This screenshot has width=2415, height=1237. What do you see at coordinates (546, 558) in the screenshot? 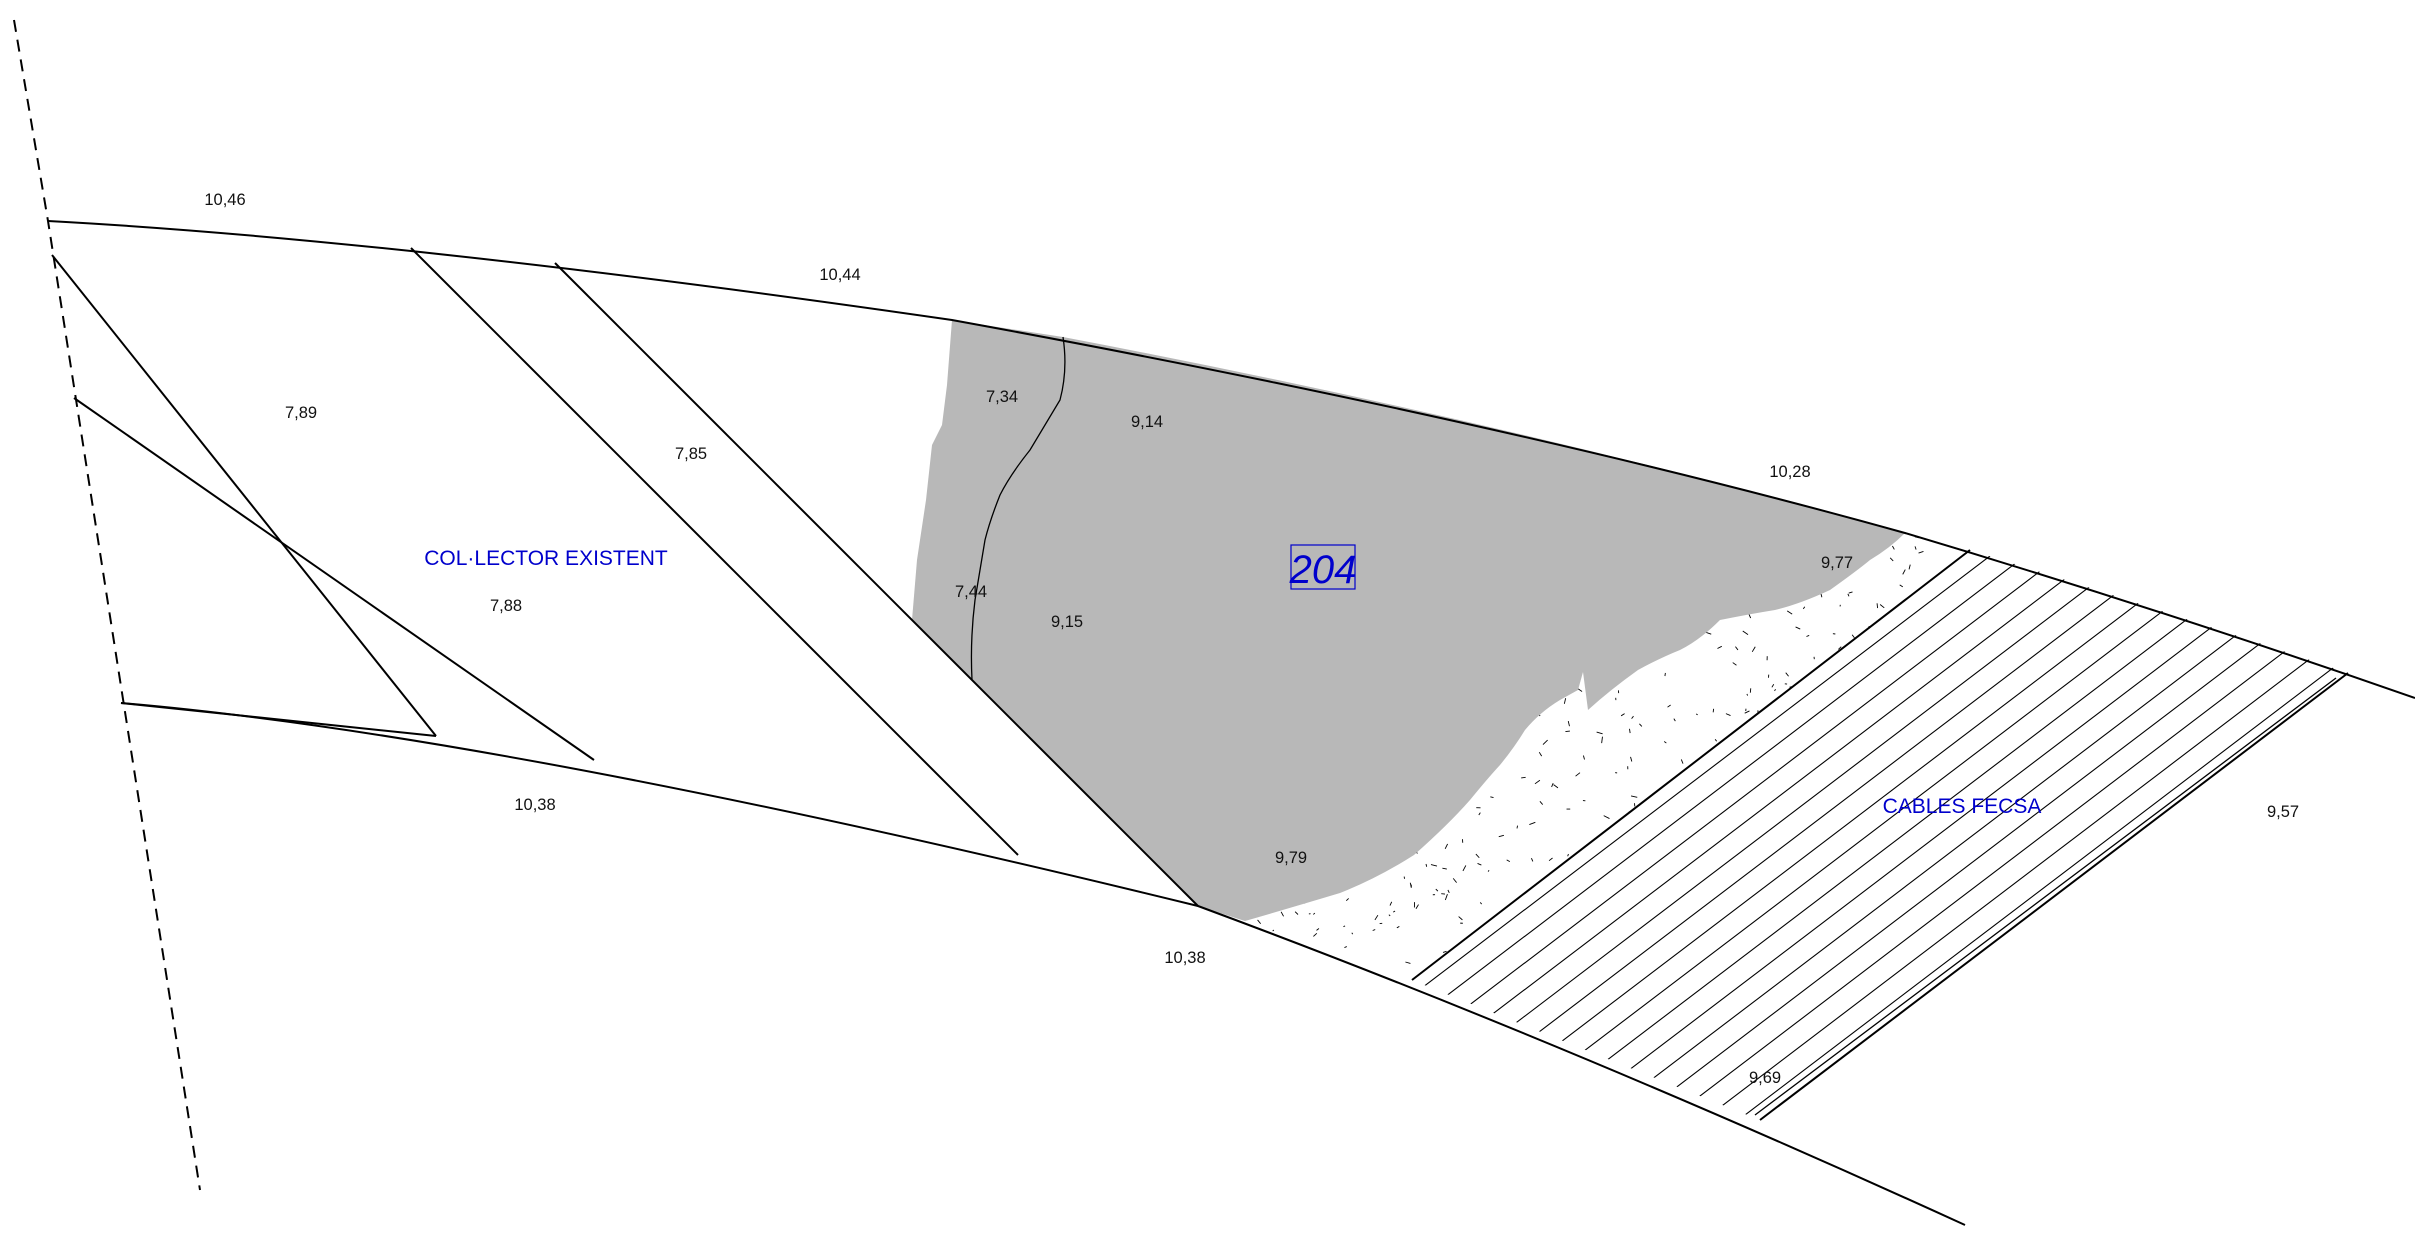
I see `collector-label: COL·LECTOR EXISTENT` at bounding box center [546, 558].